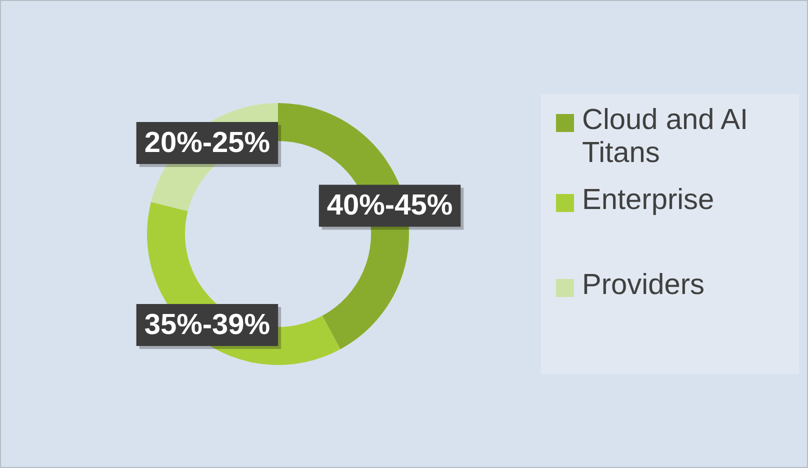 The image size is (808, 468). I want to click on legend-label: Enterprise, so click(648, 200).